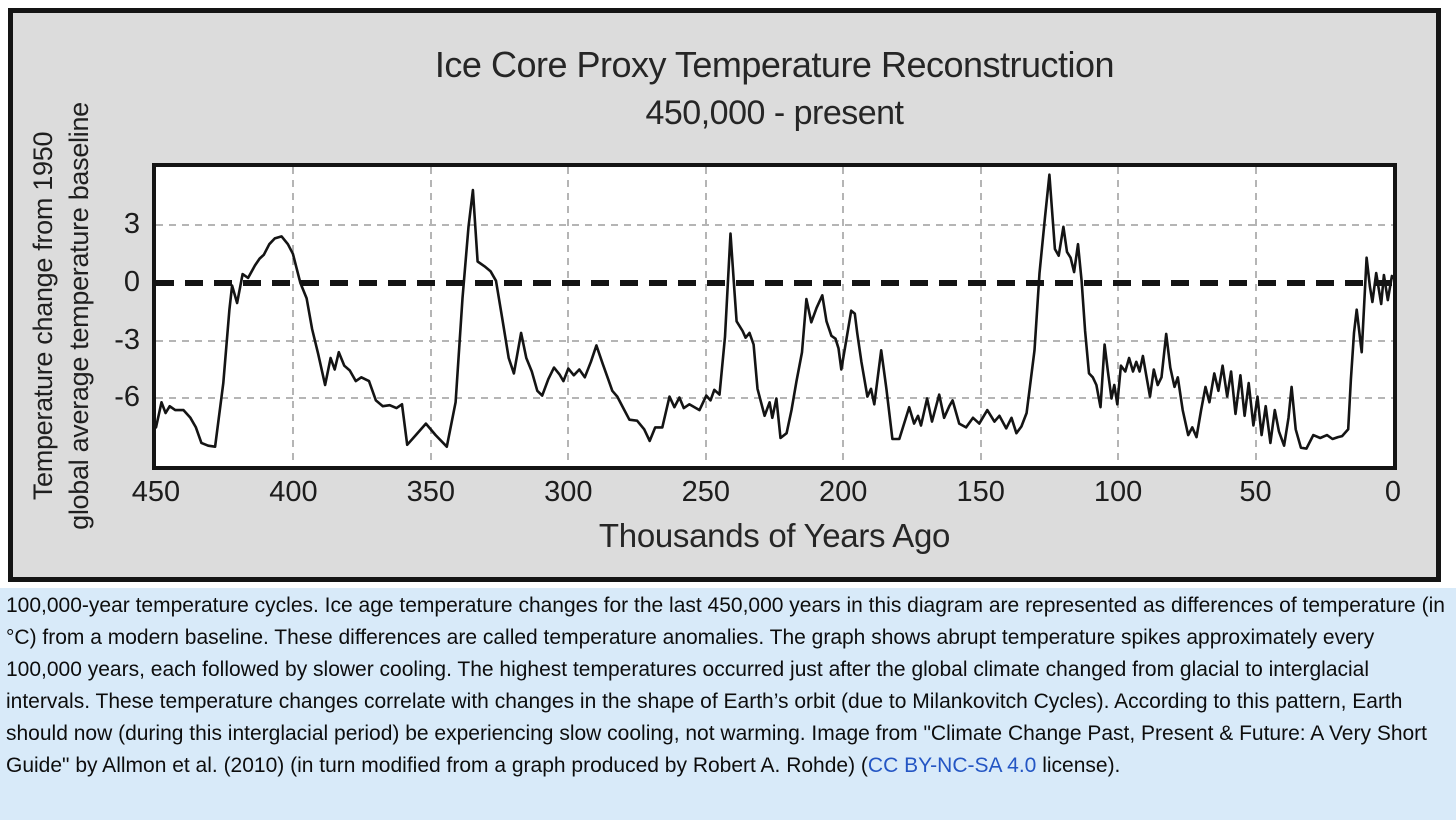 This screenshot has width=1456, height=836. Describe the element at coordinates (127, 397) in the screenshot. I see `y-tick-label: -6` at that location.